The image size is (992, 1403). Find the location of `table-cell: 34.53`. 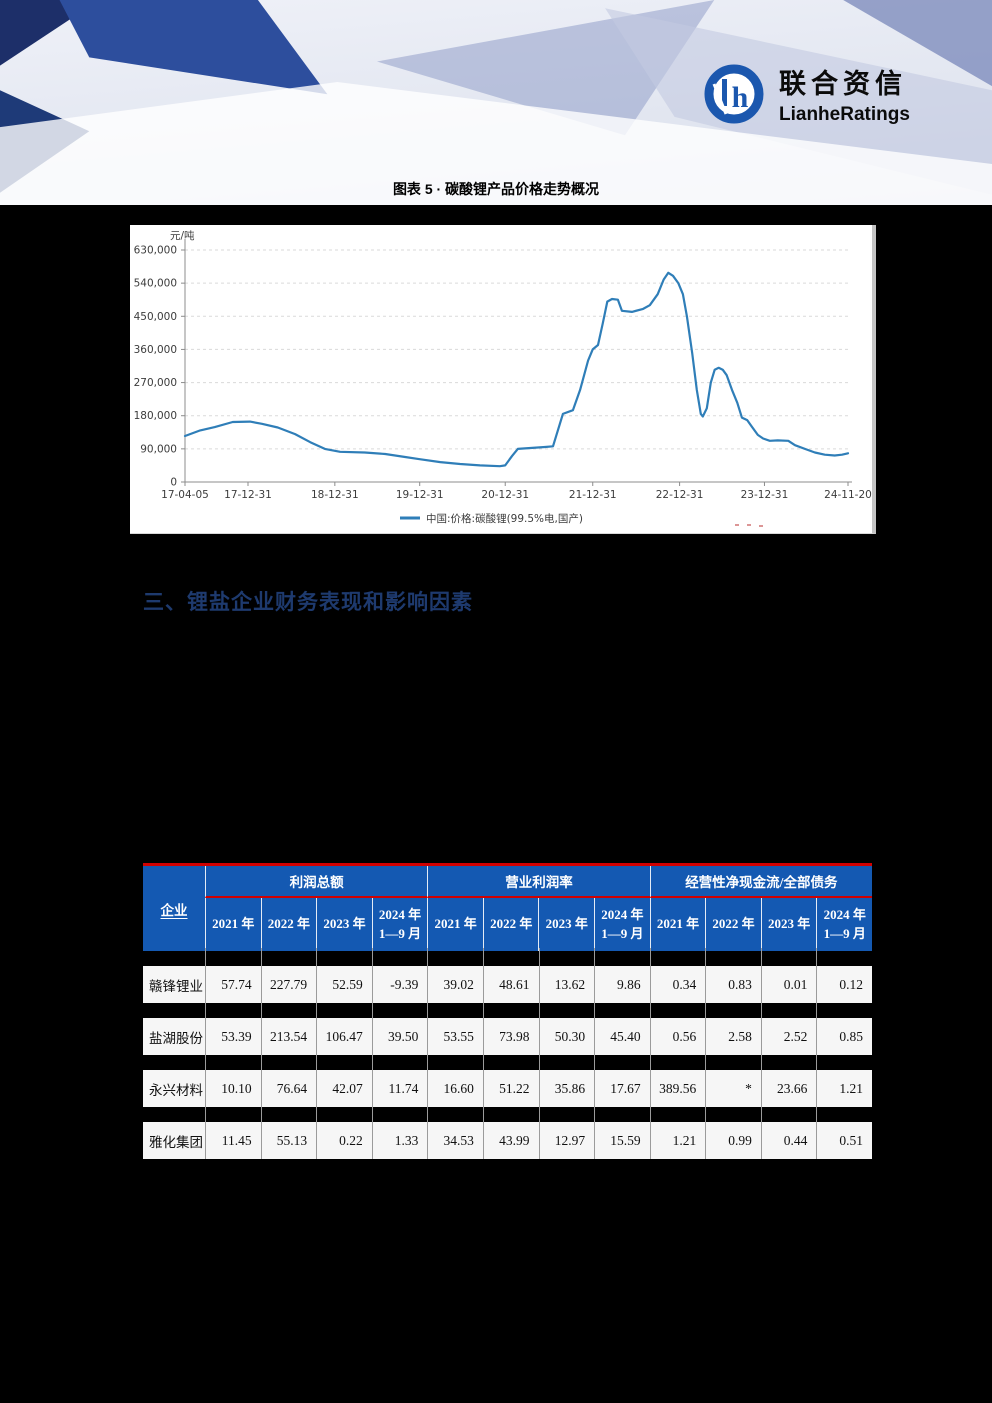

table-cell: 34.53 is located at coordinates (458, 1140).